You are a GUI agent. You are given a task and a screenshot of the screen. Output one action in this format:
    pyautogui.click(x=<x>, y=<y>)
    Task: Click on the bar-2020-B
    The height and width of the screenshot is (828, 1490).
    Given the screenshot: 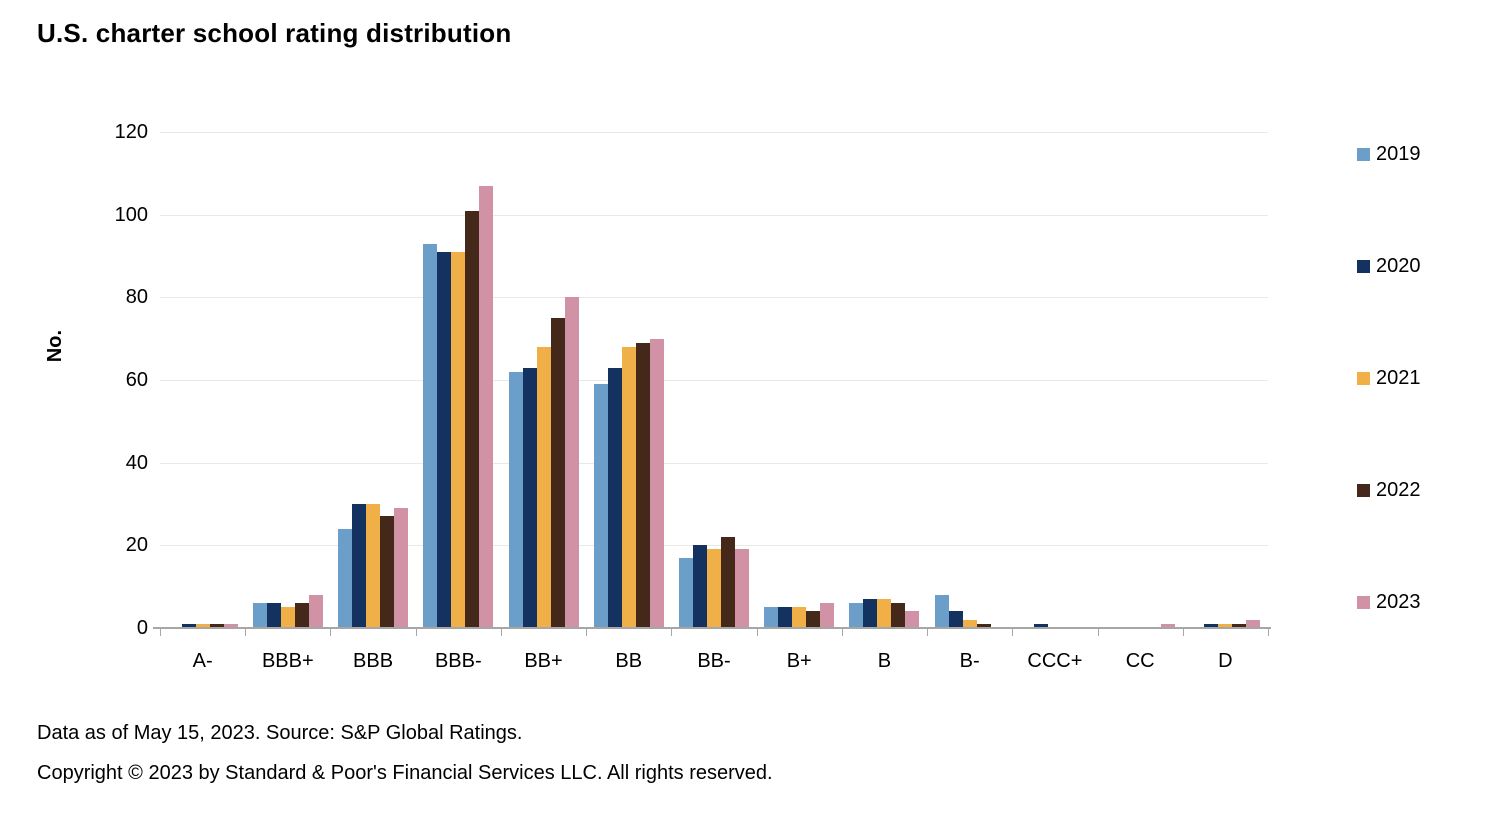 What is the action you would take?
    pyautogui.click(x=870, y=613)
    